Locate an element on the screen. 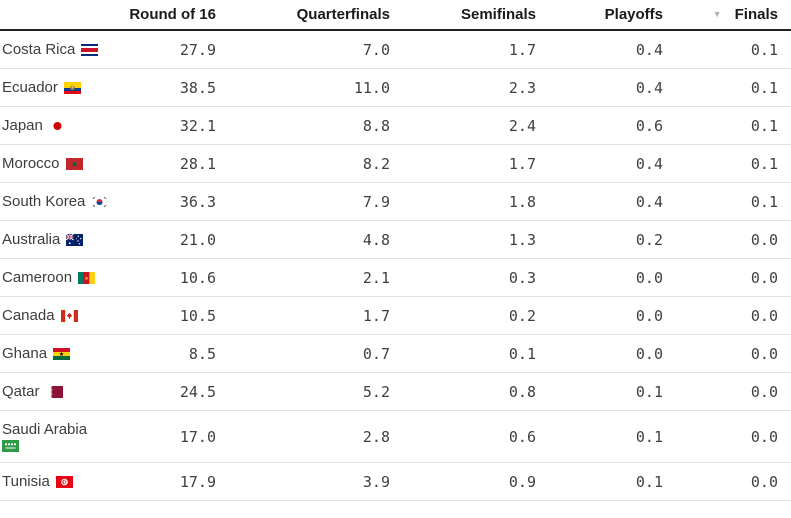 The image size is (791, 518). semifinals-value: 0.6 is located at coordinates (522, 436).